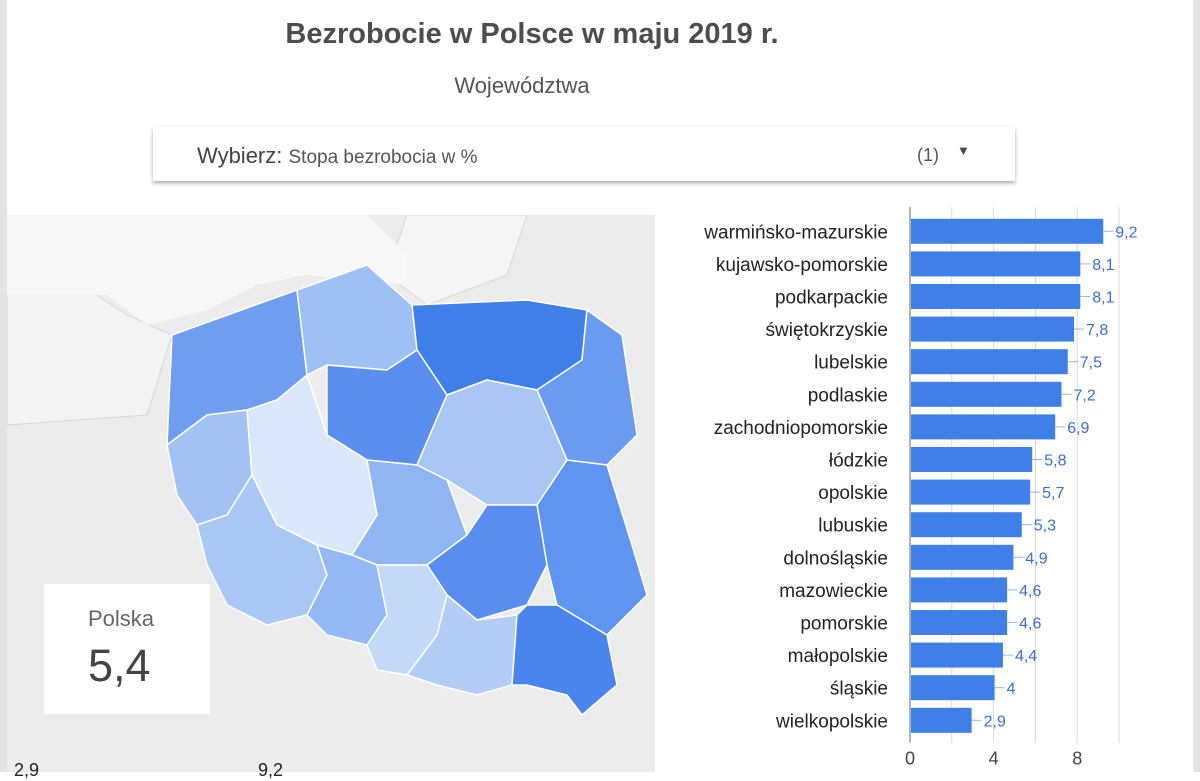  I want to click on category-label: podlaskie, so click(848, 395).